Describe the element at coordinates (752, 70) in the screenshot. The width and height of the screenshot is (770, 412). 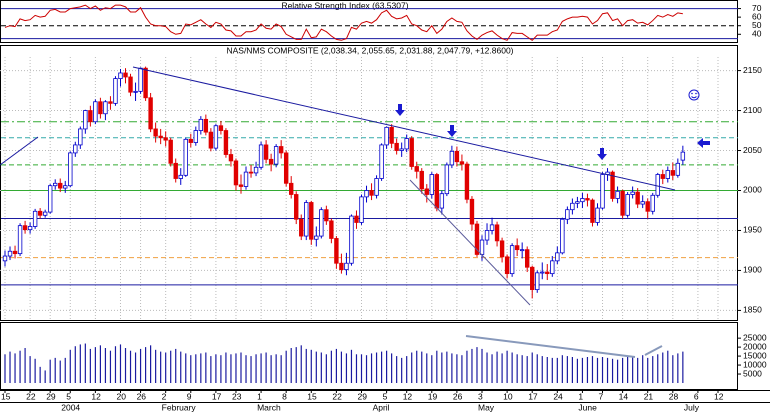
I see `y-tick-label: 2150` at that location.